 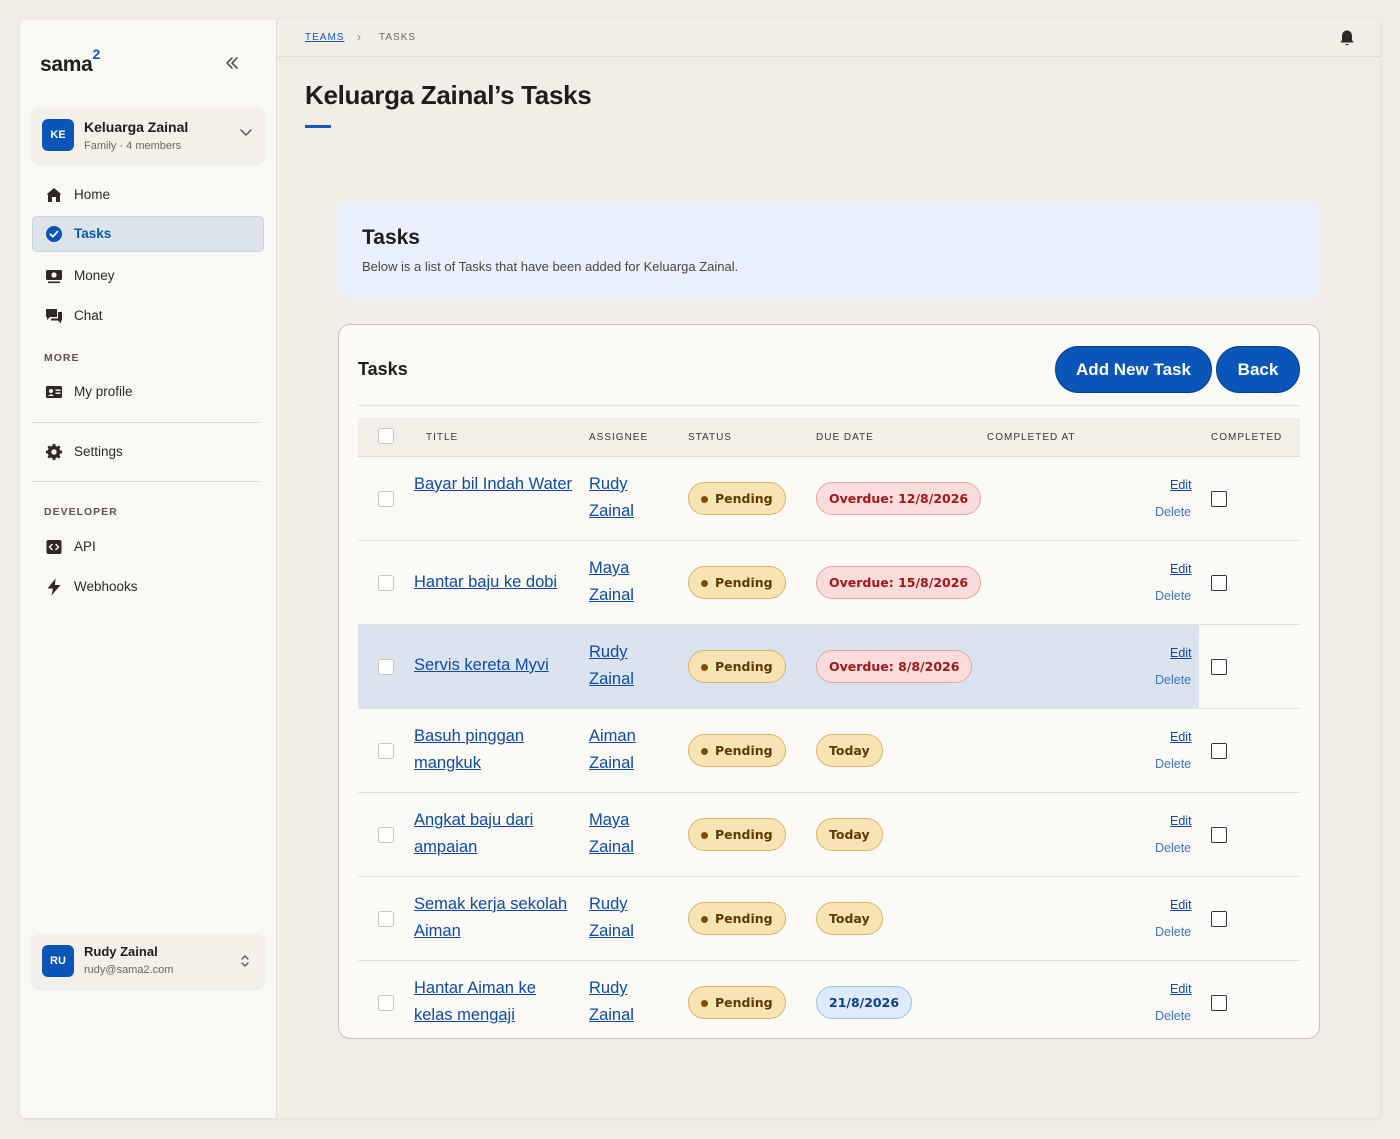 What do you see at coordinates (121, 951) in the screenshot?
I see `user-name: Rudy Zainal` at bounding box center [121, 951].